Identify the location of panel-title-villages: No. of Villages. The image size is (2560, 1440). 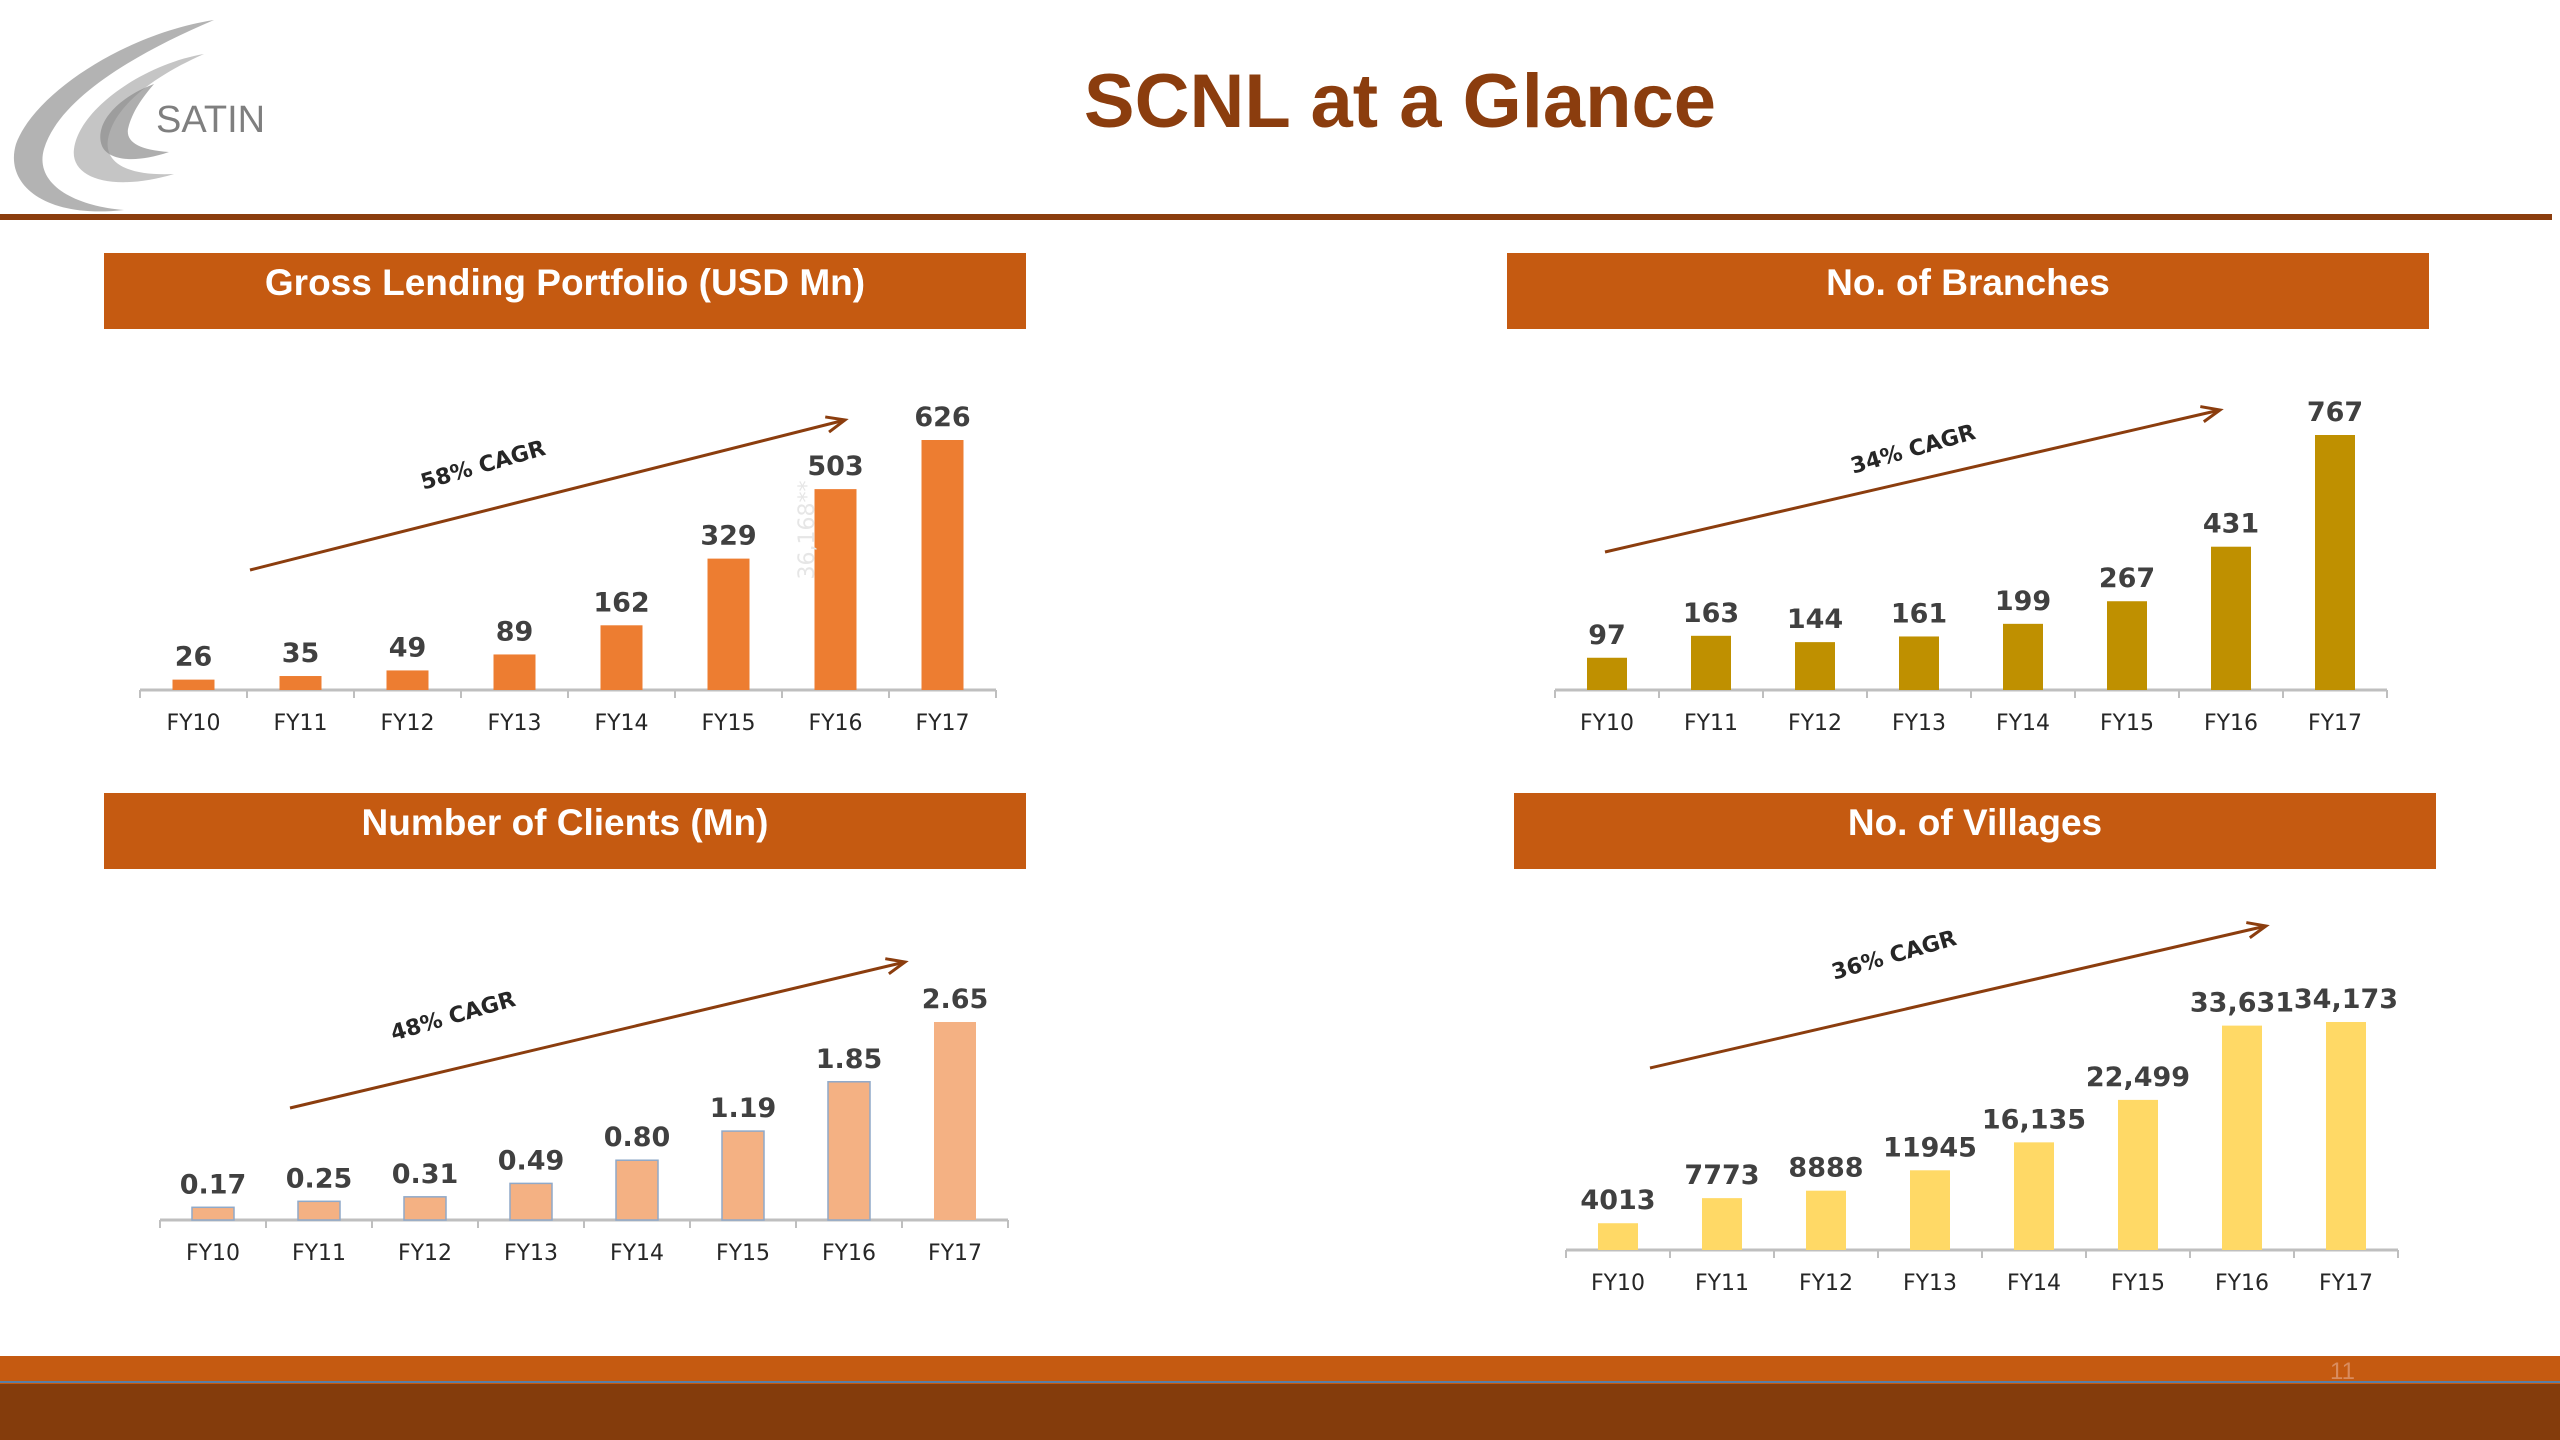
(1975, 831).